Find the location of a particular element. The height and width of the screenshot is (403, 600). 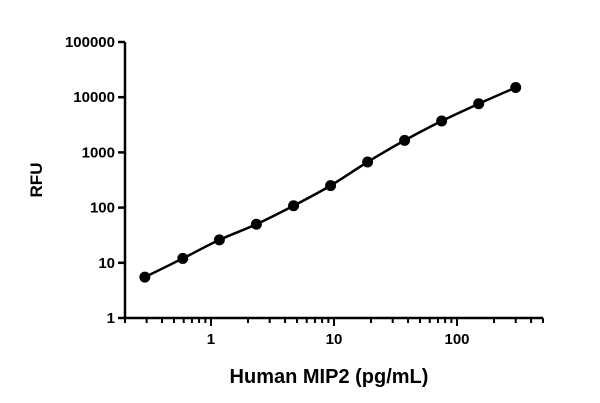

x-ticks: 1 10 100 is located at coordinates (334, 333).